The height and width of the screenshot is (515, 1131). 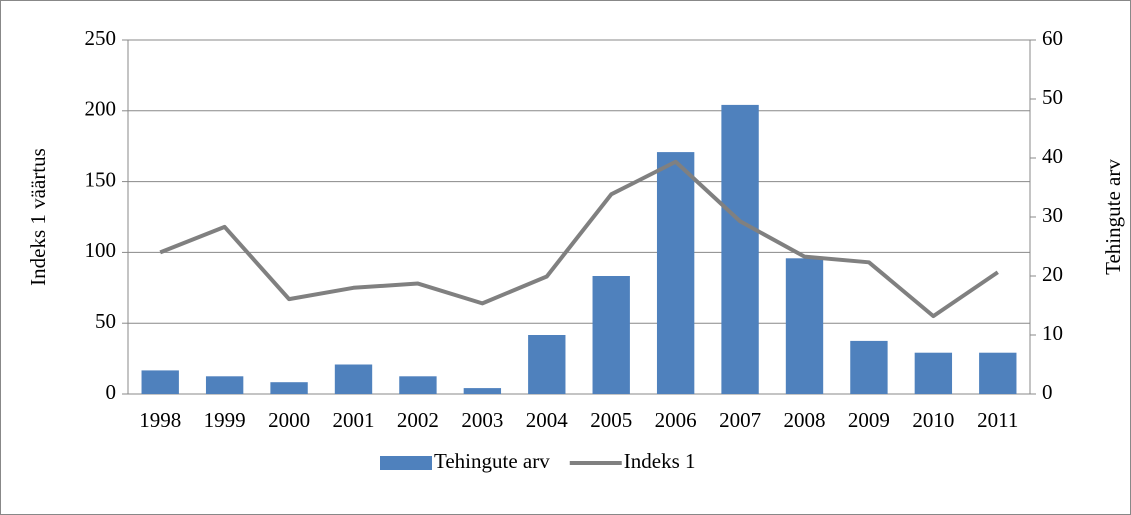 I want to click on y-tick-label: 0, so click(x=111, y=392).